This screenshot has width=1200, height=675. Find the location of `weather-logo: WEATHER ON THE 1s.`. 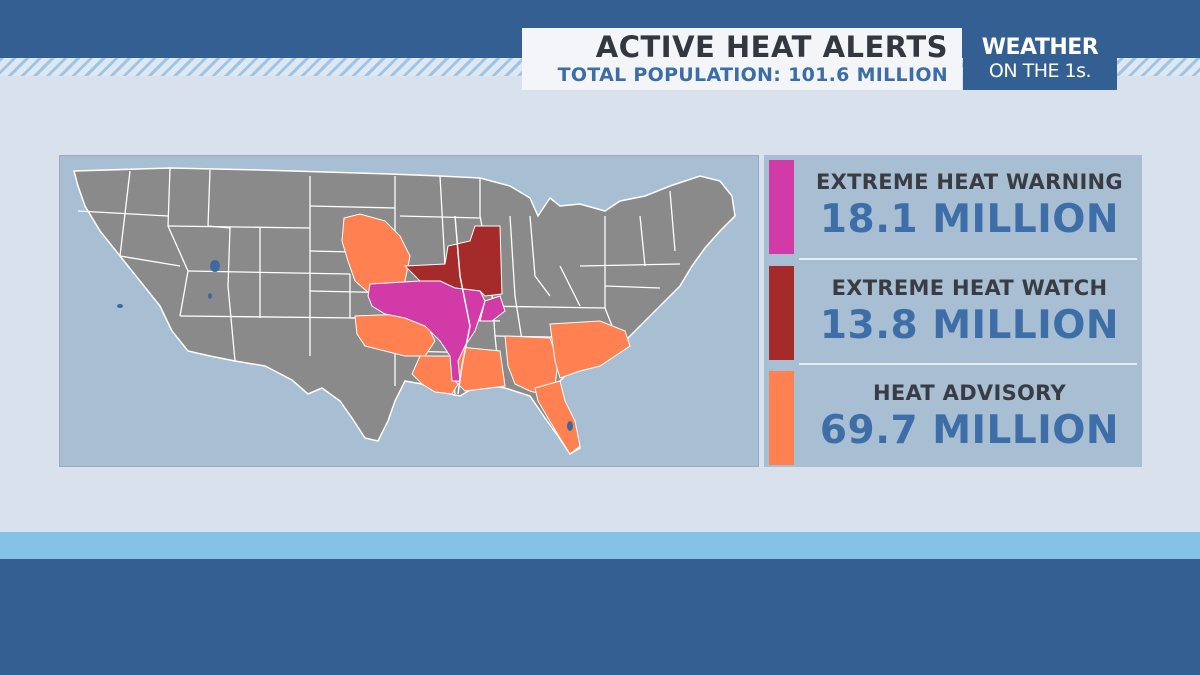

weather-logo: WEATHER ON THE 1s. is located at coordinates (1040, 59).